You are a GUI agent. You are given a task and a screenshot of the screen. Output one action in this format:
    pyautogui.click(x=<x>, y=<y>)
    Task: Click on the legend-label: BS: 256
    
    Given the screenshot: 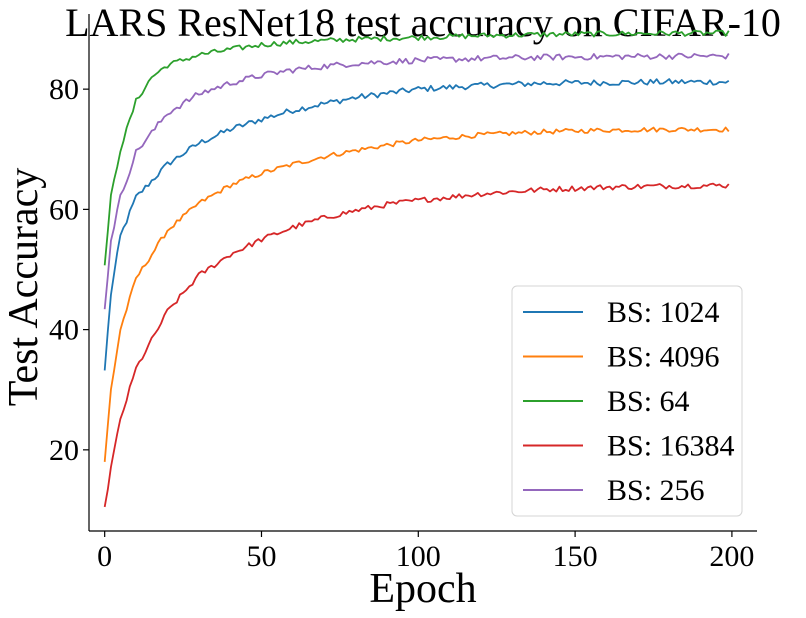 What is the action you would take?
    pyautogui.click(x=656, y=490)
    